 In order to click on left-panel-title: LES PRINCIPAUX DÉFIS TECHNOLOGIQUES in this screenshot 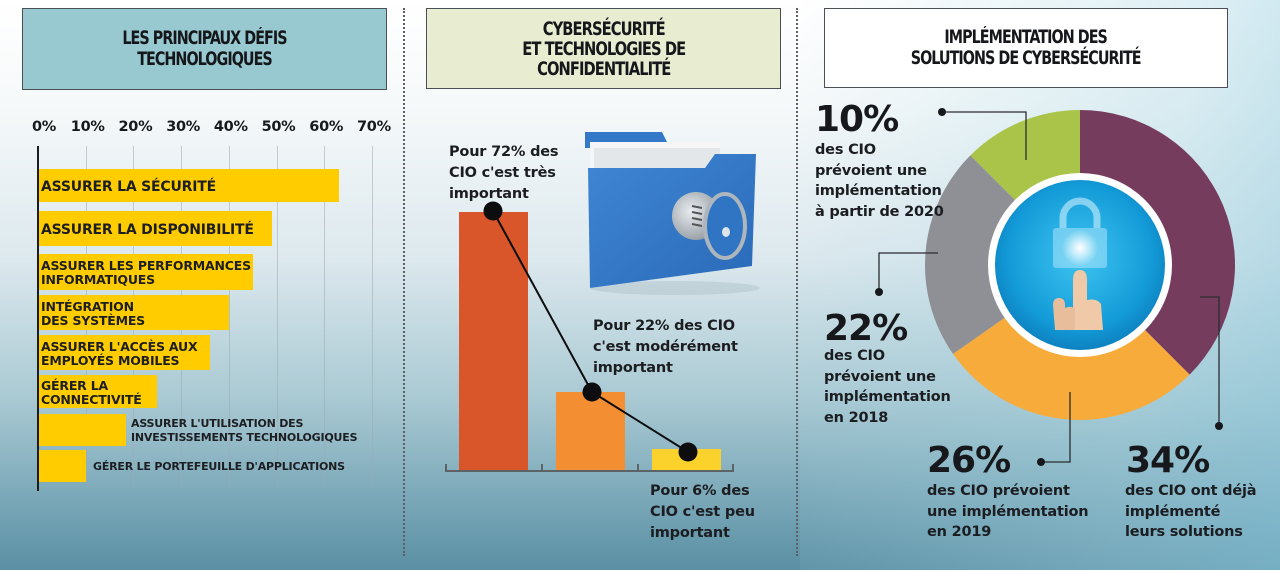, I will do `click(204, 49)`.